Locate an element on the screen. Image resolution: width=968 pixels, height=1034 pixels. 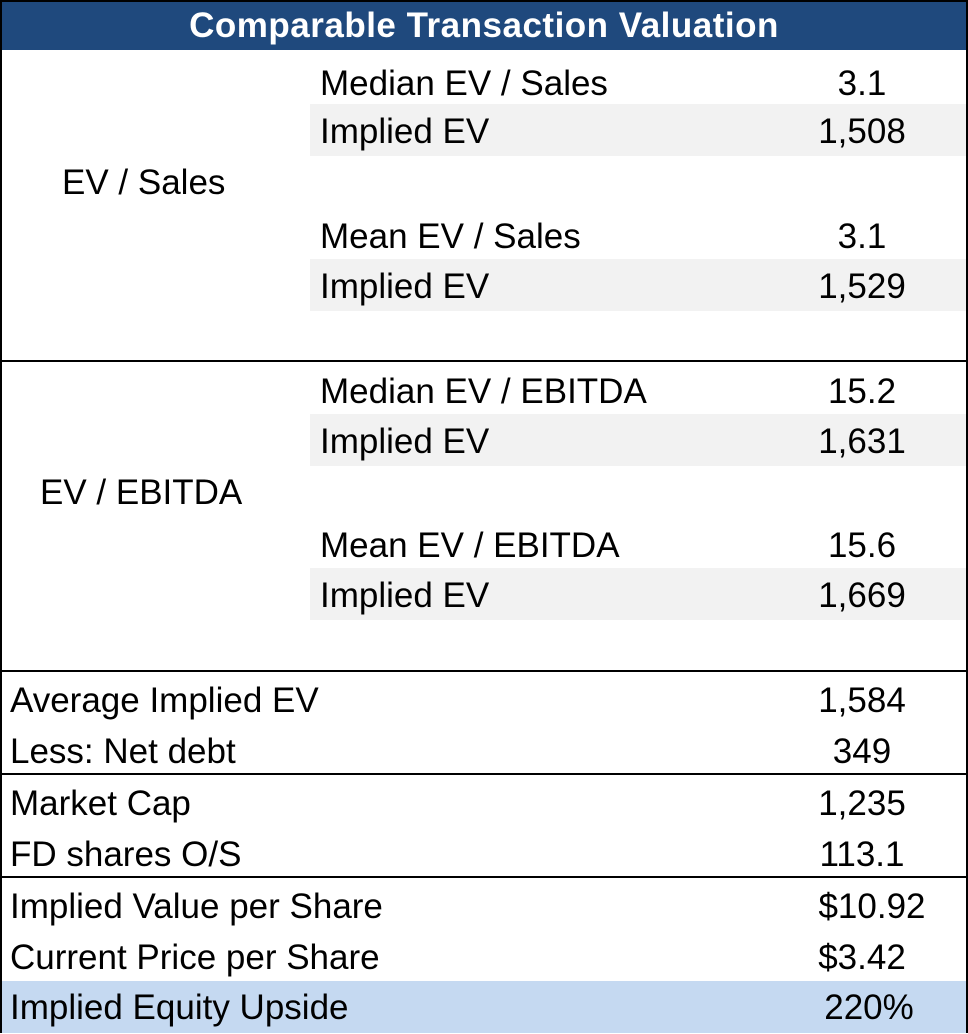
row-value: 1,631 is located at coordinates (862, 441).